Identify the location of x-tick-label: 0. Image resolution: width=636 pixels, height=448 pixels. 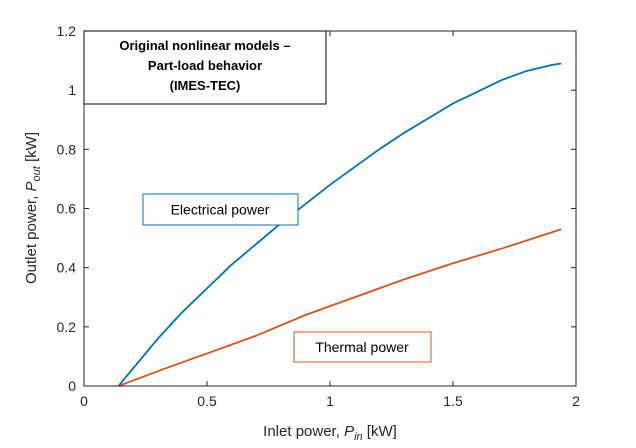
(84, 401).